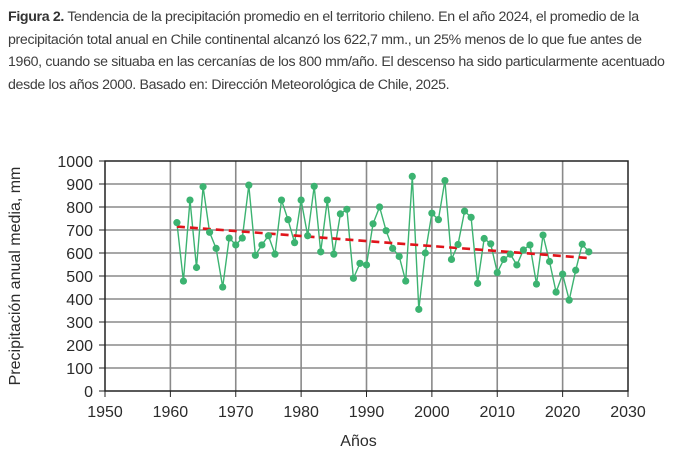 This screenshot has width=676, height=458. Describe the element at coordinates (236, 412) in the screenshot. I see `x-tick-label: 1970` at that location.